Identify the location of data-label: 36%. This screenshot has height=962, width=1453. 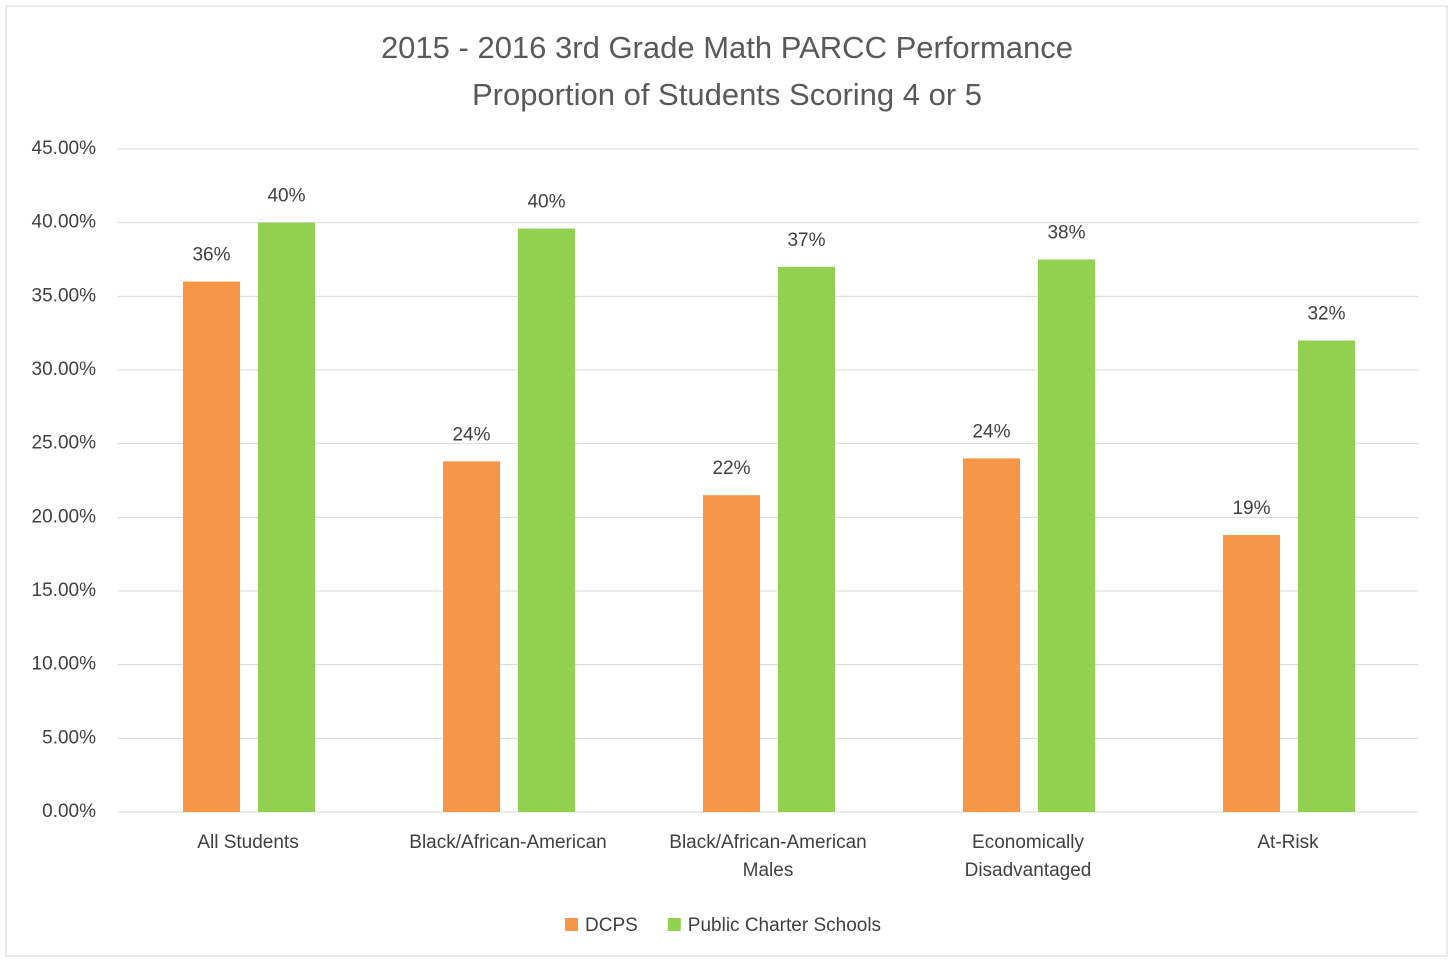
(211, 255).